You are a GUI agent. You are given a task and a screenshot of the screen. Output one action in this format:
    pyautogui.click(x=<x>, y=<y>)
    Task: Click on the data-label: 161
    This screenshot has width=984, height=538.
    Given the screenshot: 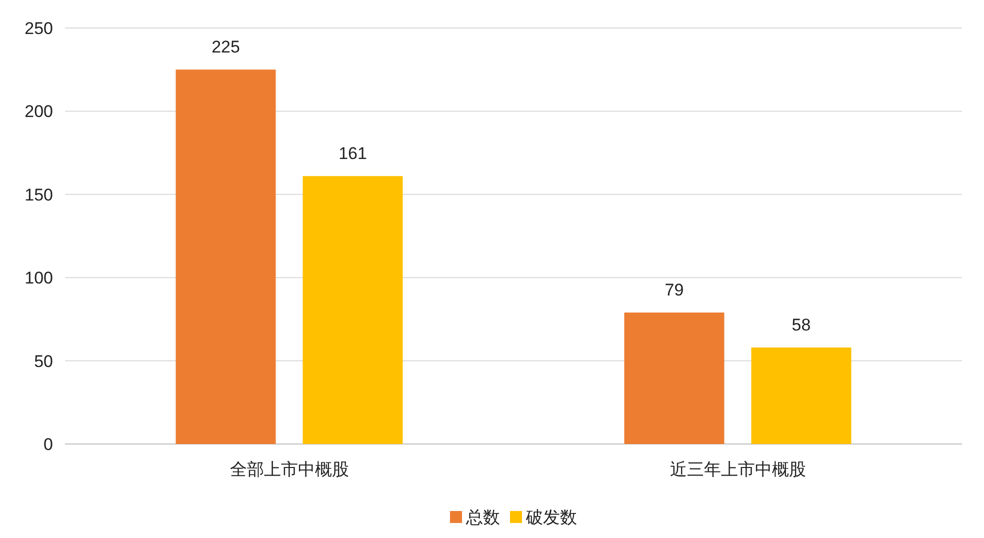 What is the action you would take?
    pyautogui.click(x=352, y=154)
    